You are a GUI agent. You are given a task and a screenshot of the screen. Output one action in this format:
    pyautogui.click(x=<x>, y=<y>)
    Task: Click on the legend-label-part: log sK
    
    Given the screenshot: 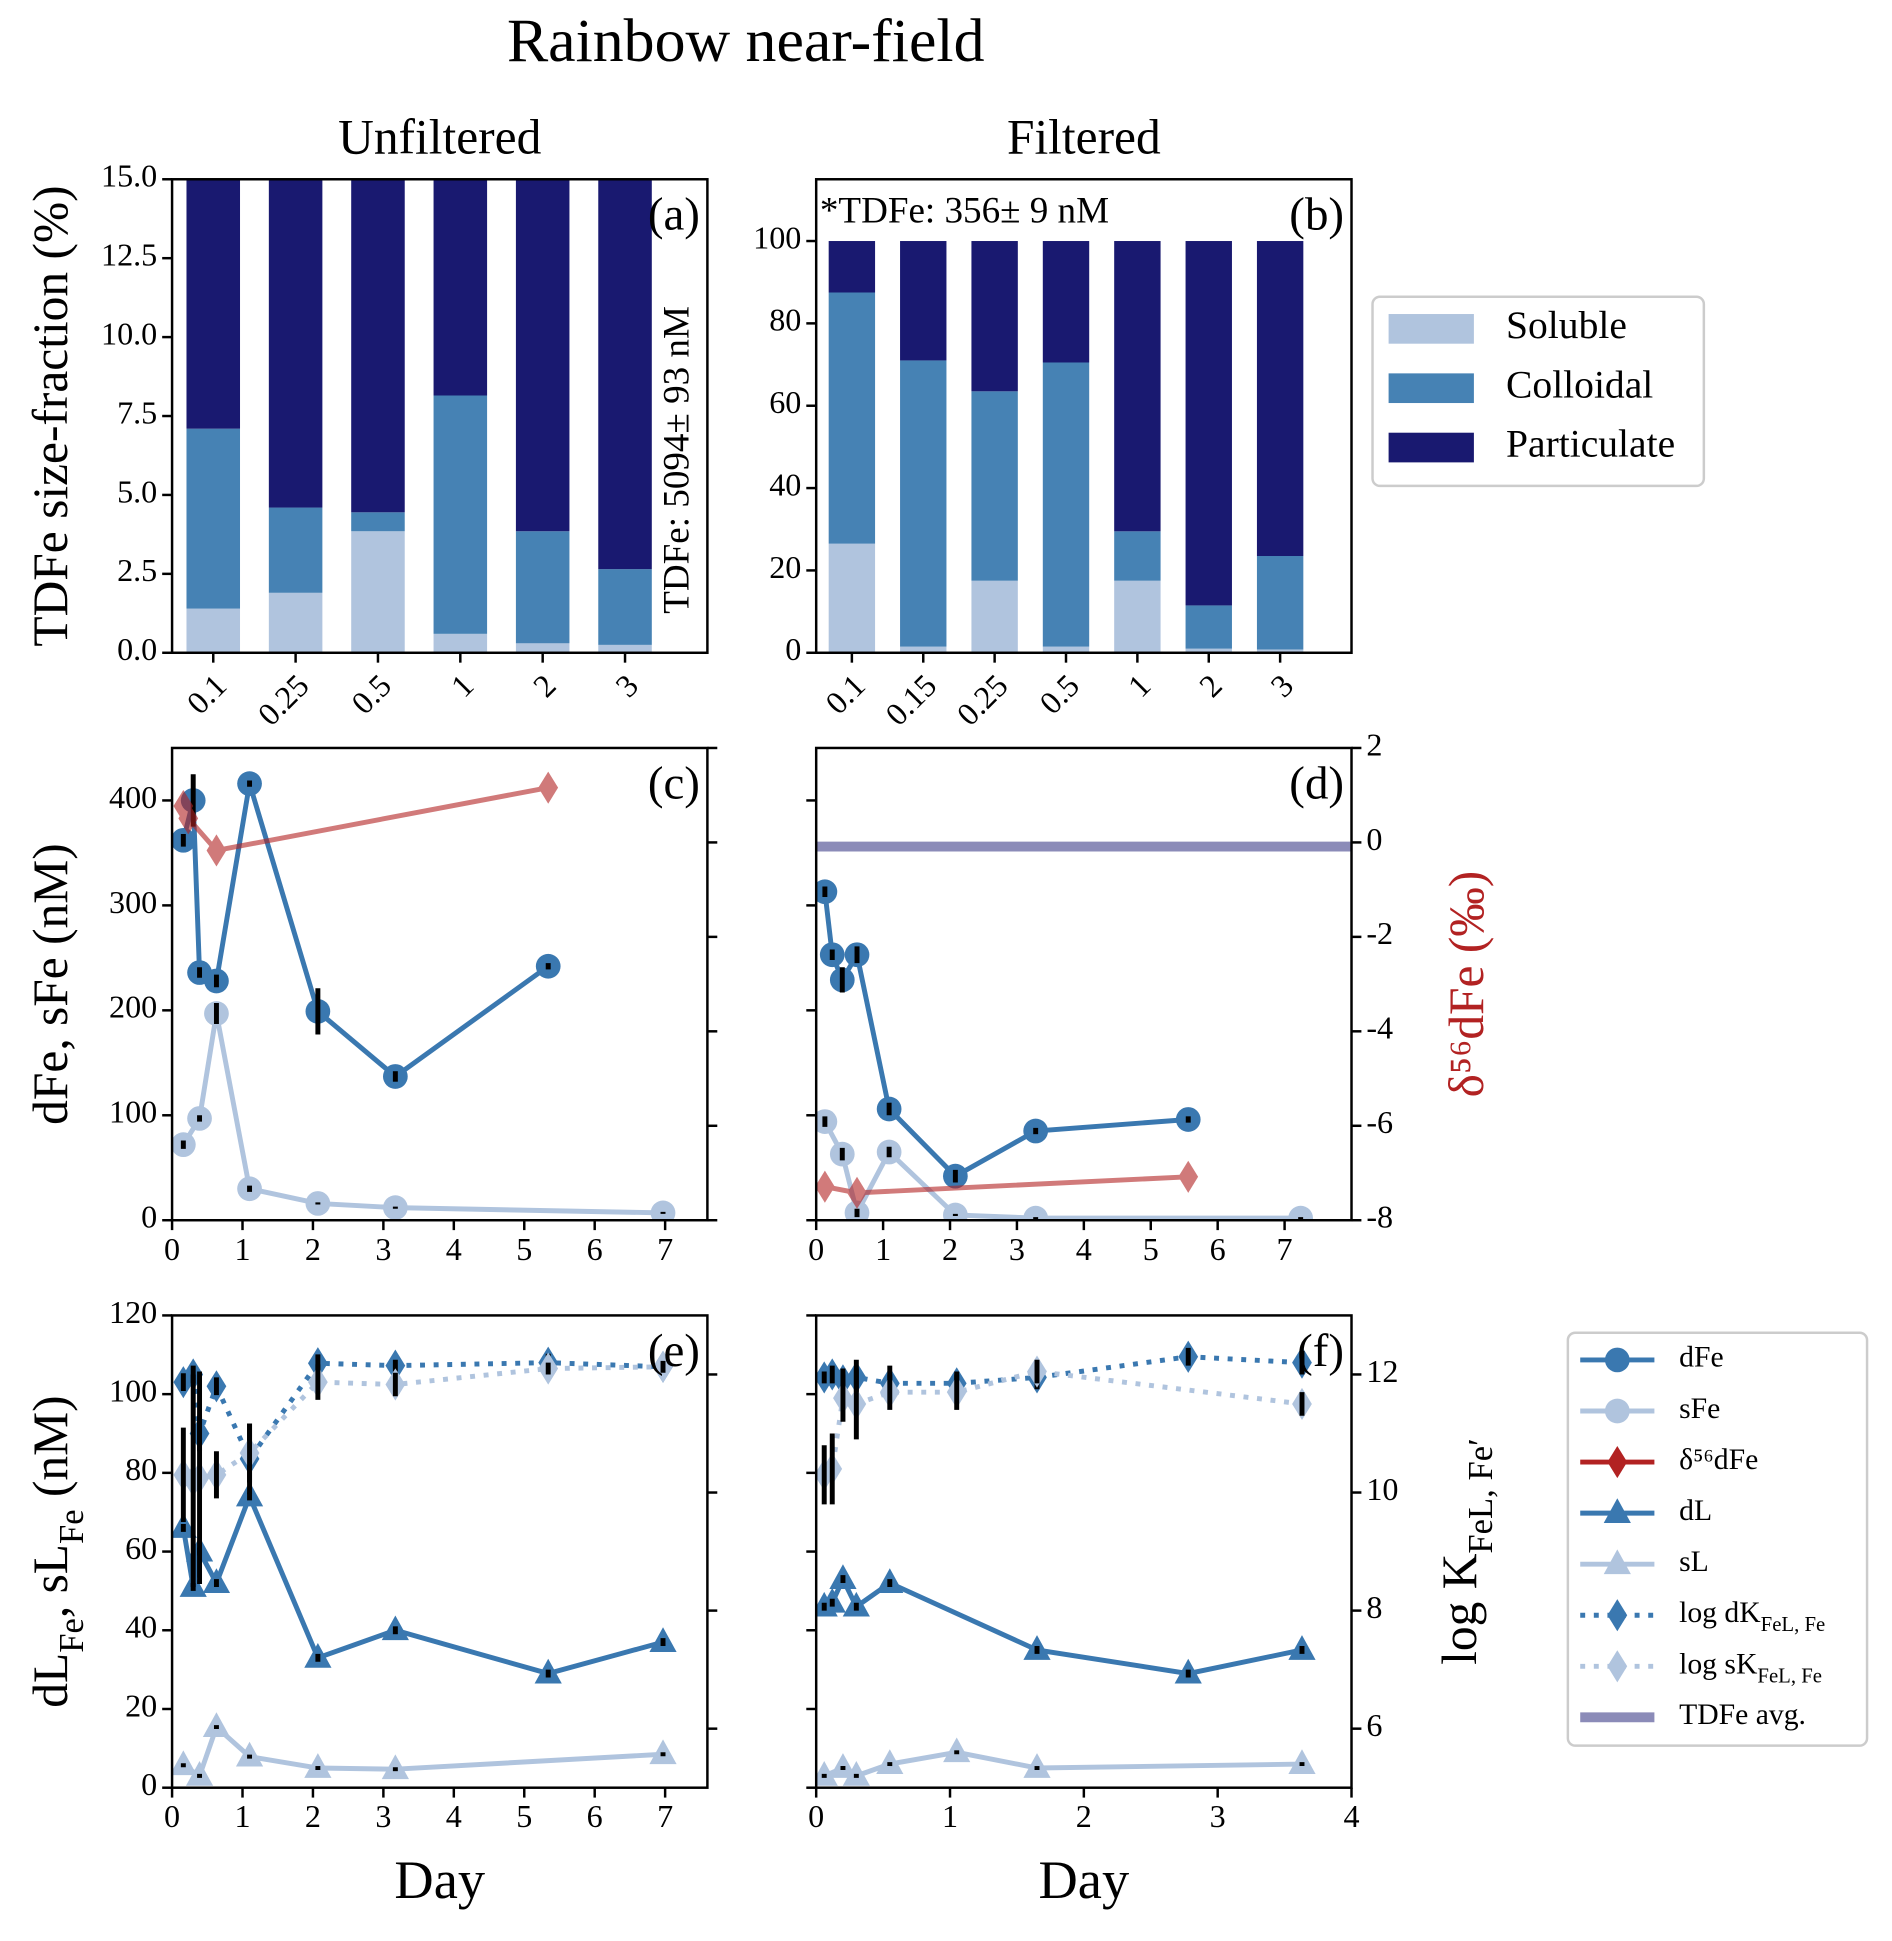 What is the action you would take?
    pyautogui.click(x=1718, y=1664)
    